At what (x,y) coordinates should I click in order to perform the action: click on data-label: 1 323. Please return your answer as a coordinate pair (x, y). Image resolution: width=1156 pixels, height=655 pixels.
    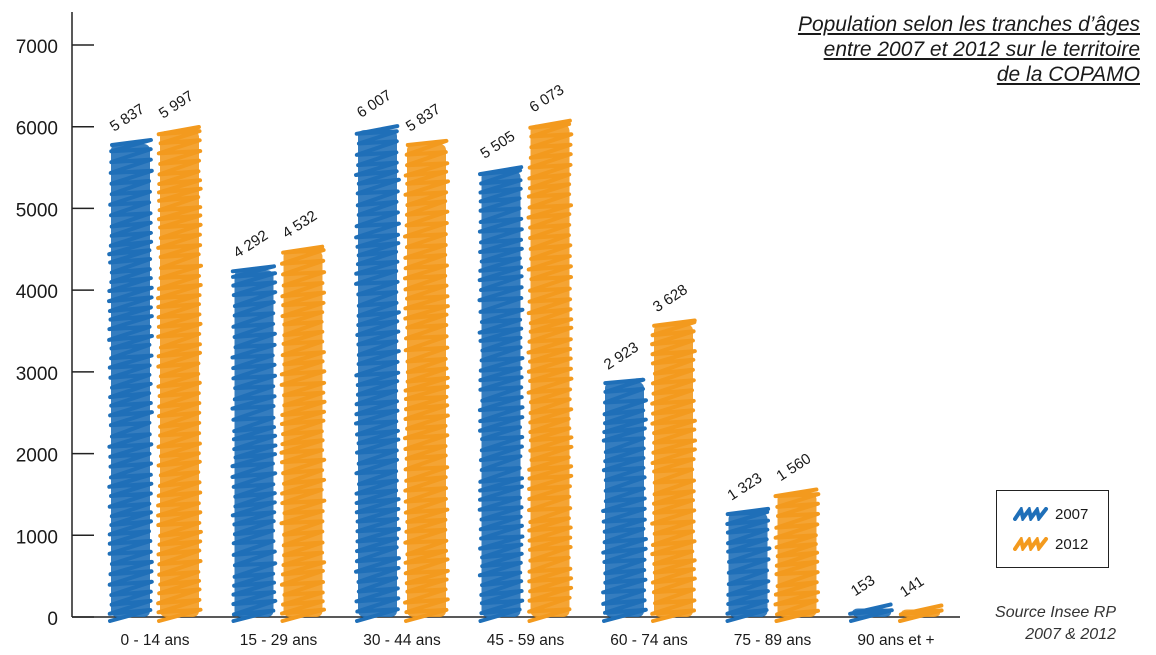
    Looking at the image, I should click on (744, 487).